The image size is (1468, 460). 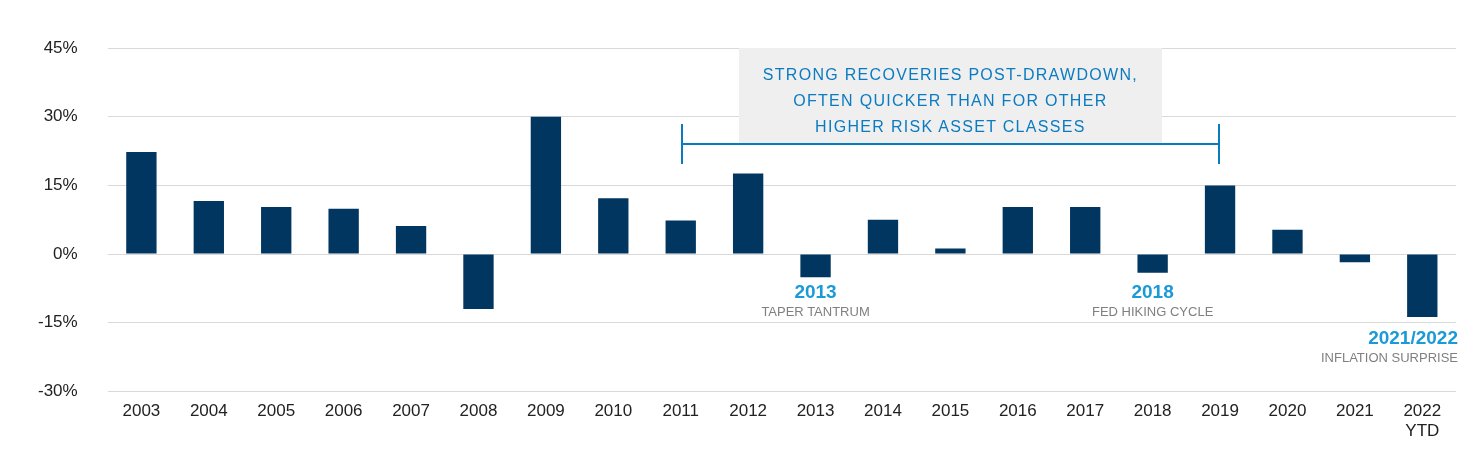 I want to click on y-tick-label: -15%, so click(x=58, y=322).